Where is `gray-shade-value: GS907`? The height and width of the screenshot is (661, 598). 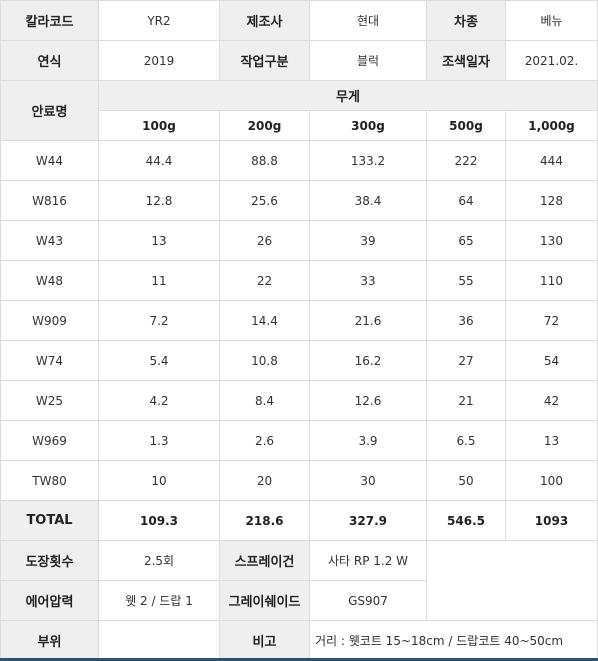 gray-shade-value: GS907 is located at coordinates (368, 600).